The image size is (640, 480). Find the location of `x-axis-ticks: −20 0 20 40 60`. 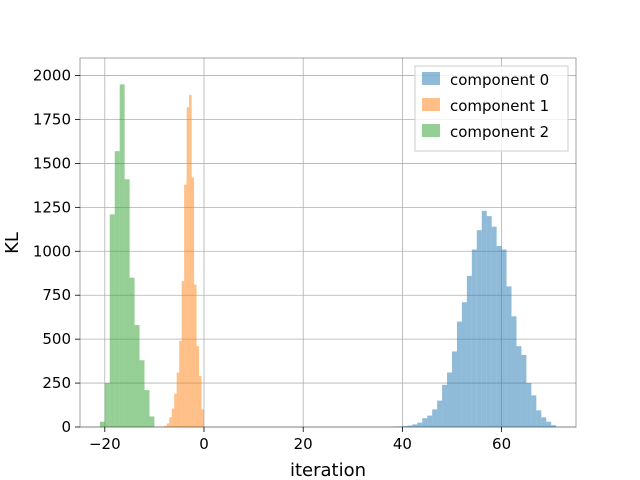

x-axis-ticks: −20 0 20 40 60 is located at coordinates (300, 440).